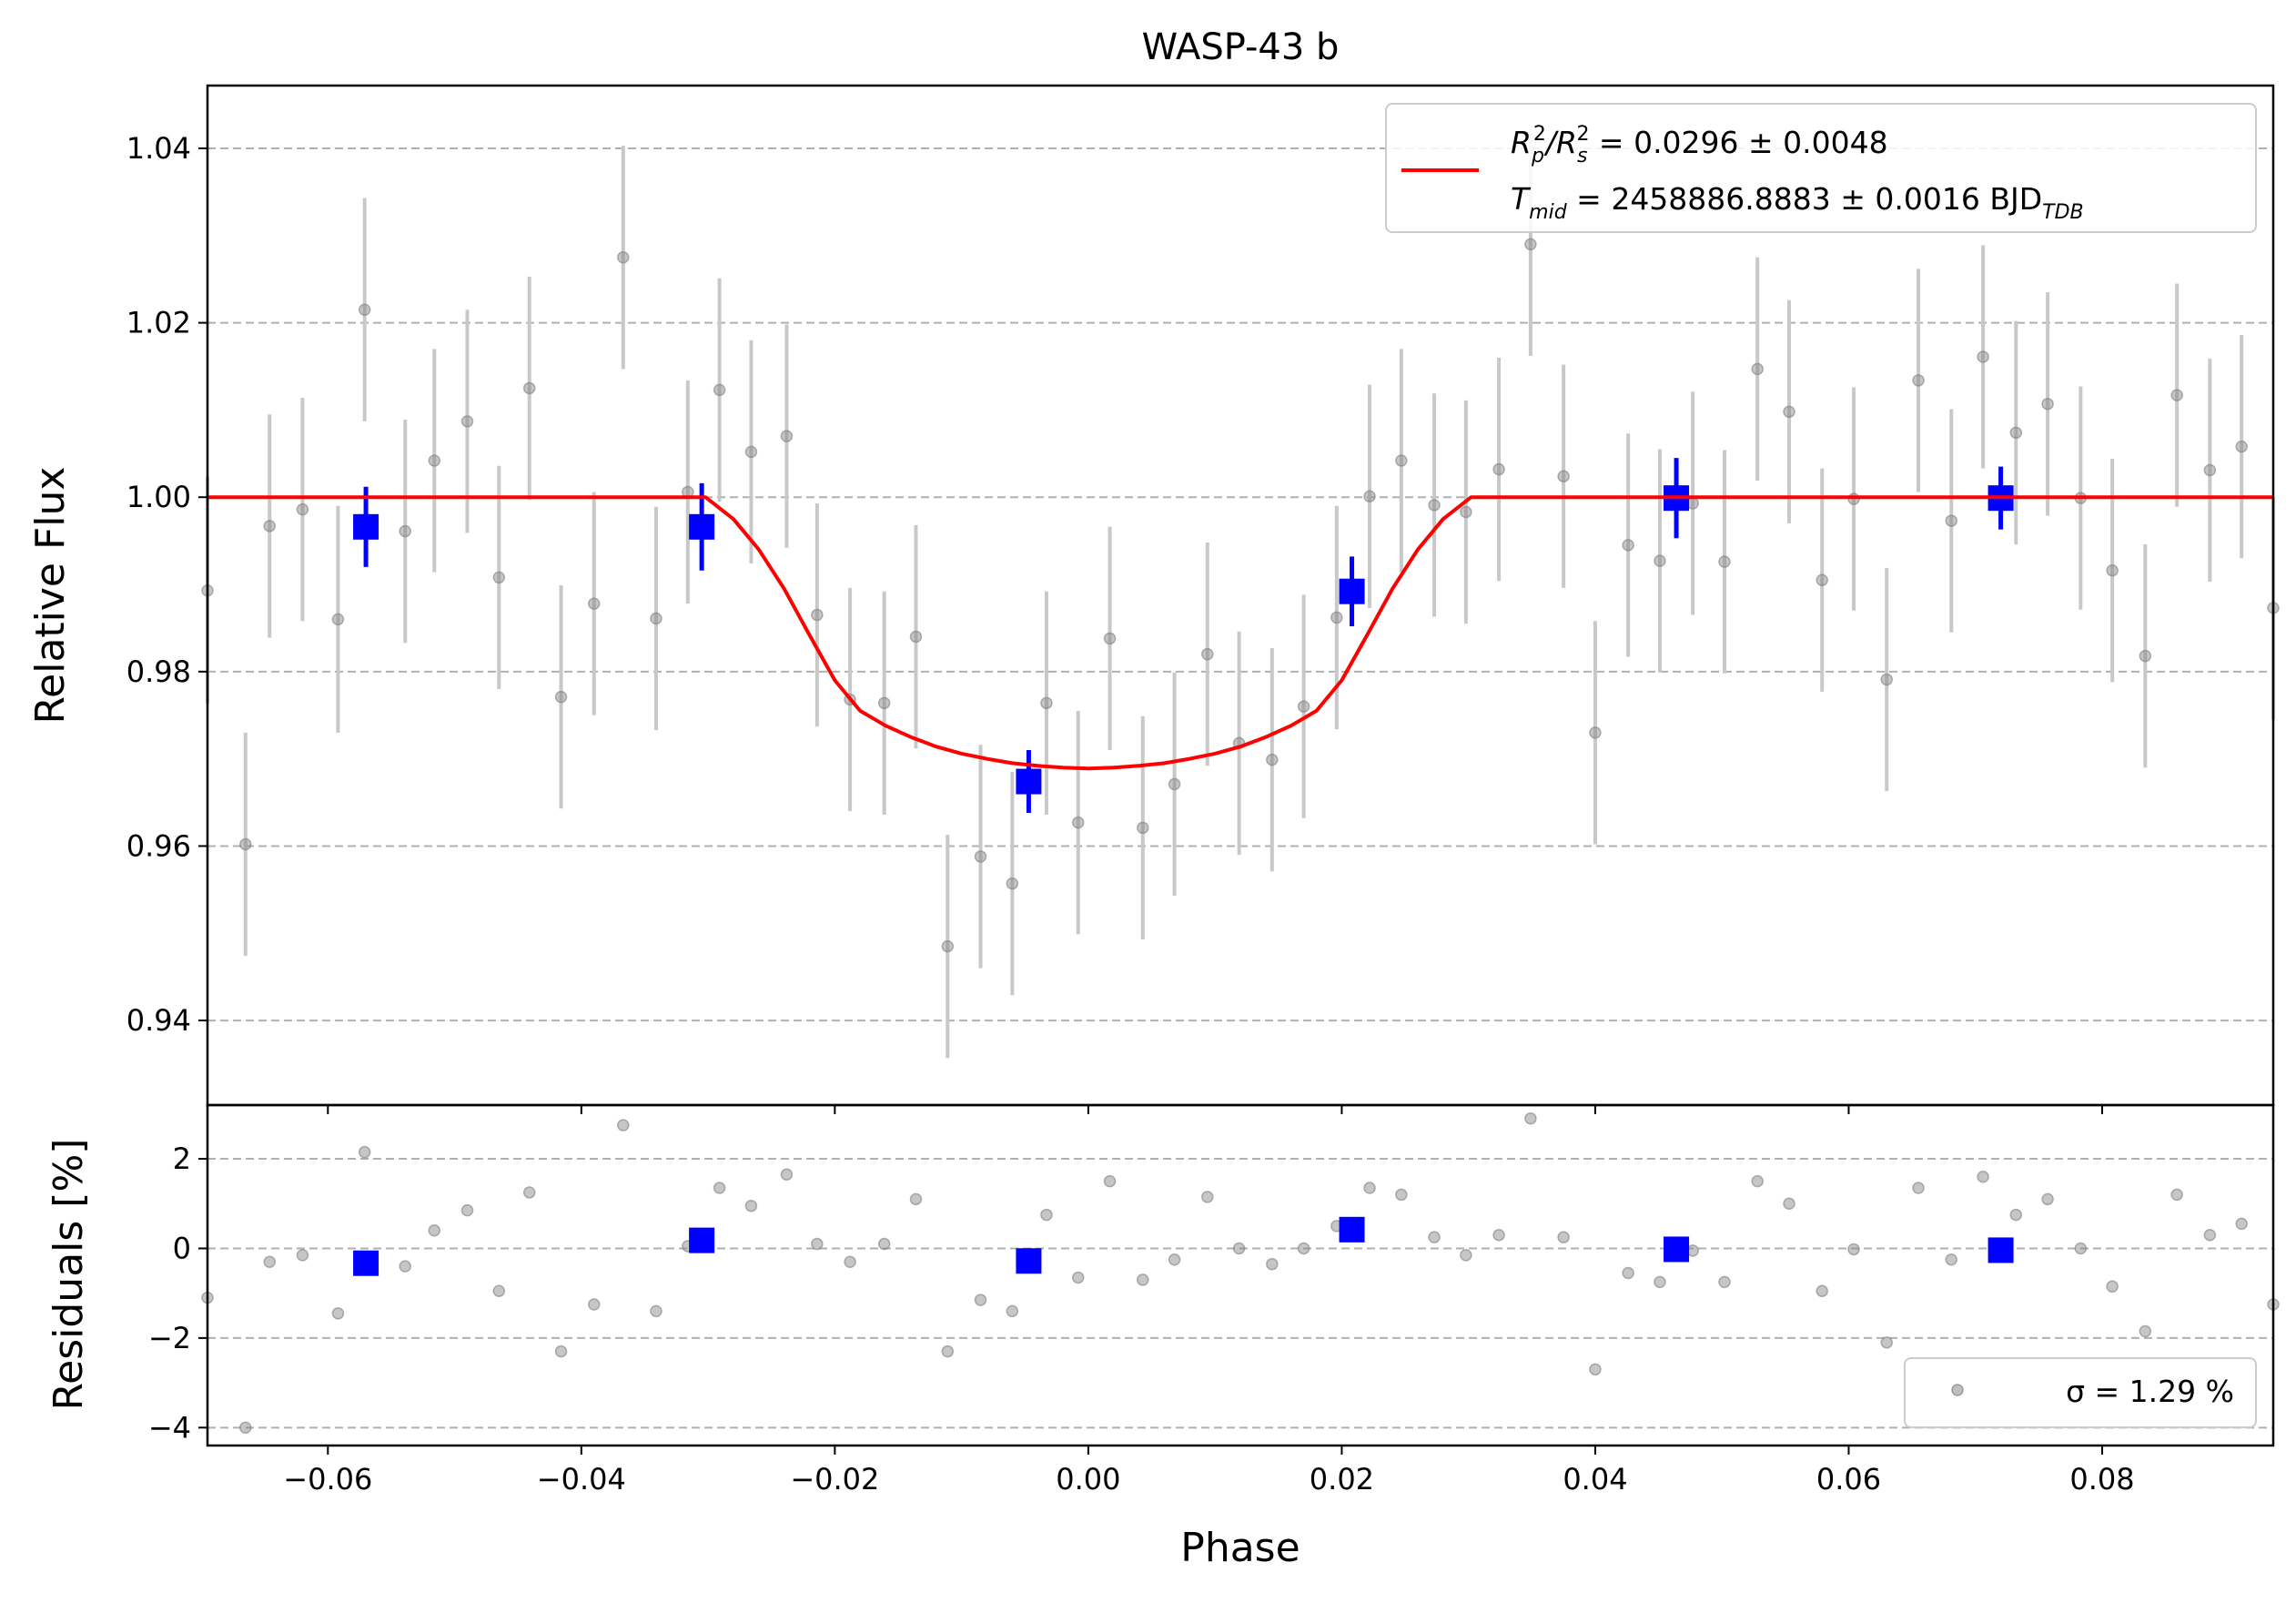 Image resolution: width=2296 pixels, height=1603 pixels. Describe the element at coordinates (158, 671) in the screenshot. I see `y-tick-label: 0.98` at that location.